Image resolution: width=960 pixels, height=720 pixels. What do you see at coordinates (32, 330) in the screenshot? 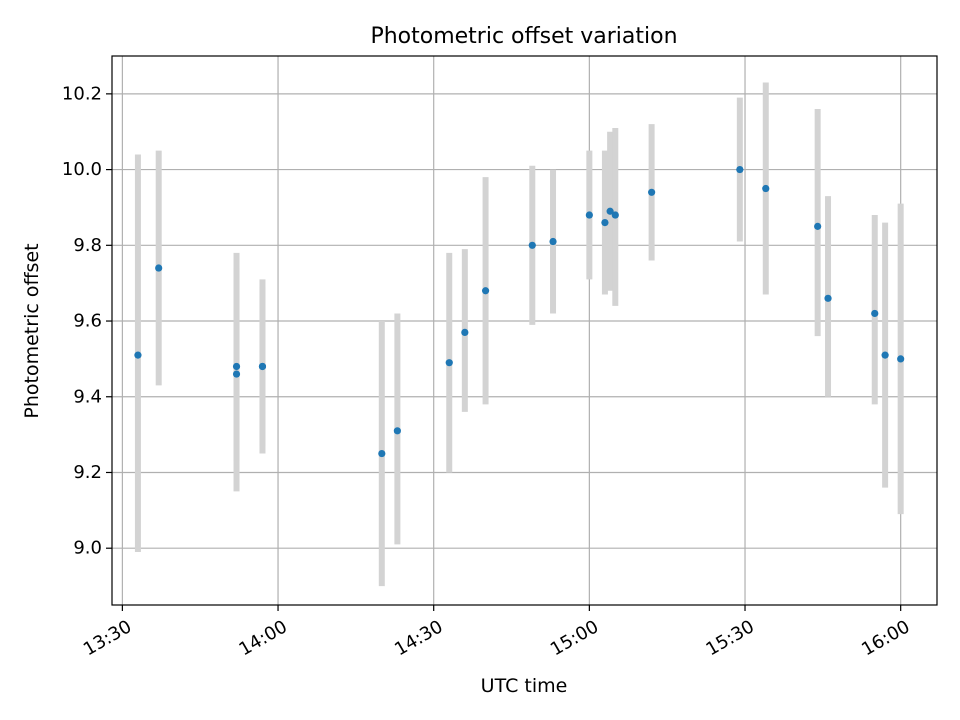
I see `y-axis-label: Photometric offset` at bounding box center [32, 330].